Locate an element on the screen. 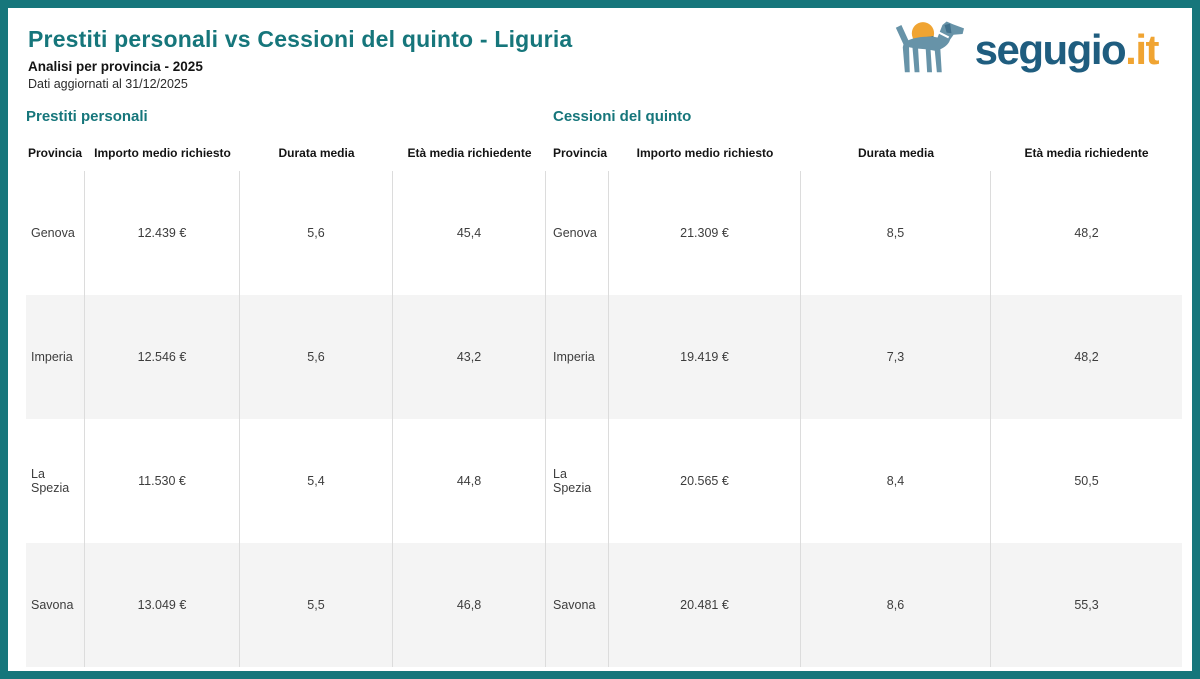  cell-durata: 8,6 is located at coordinates (896, 605).